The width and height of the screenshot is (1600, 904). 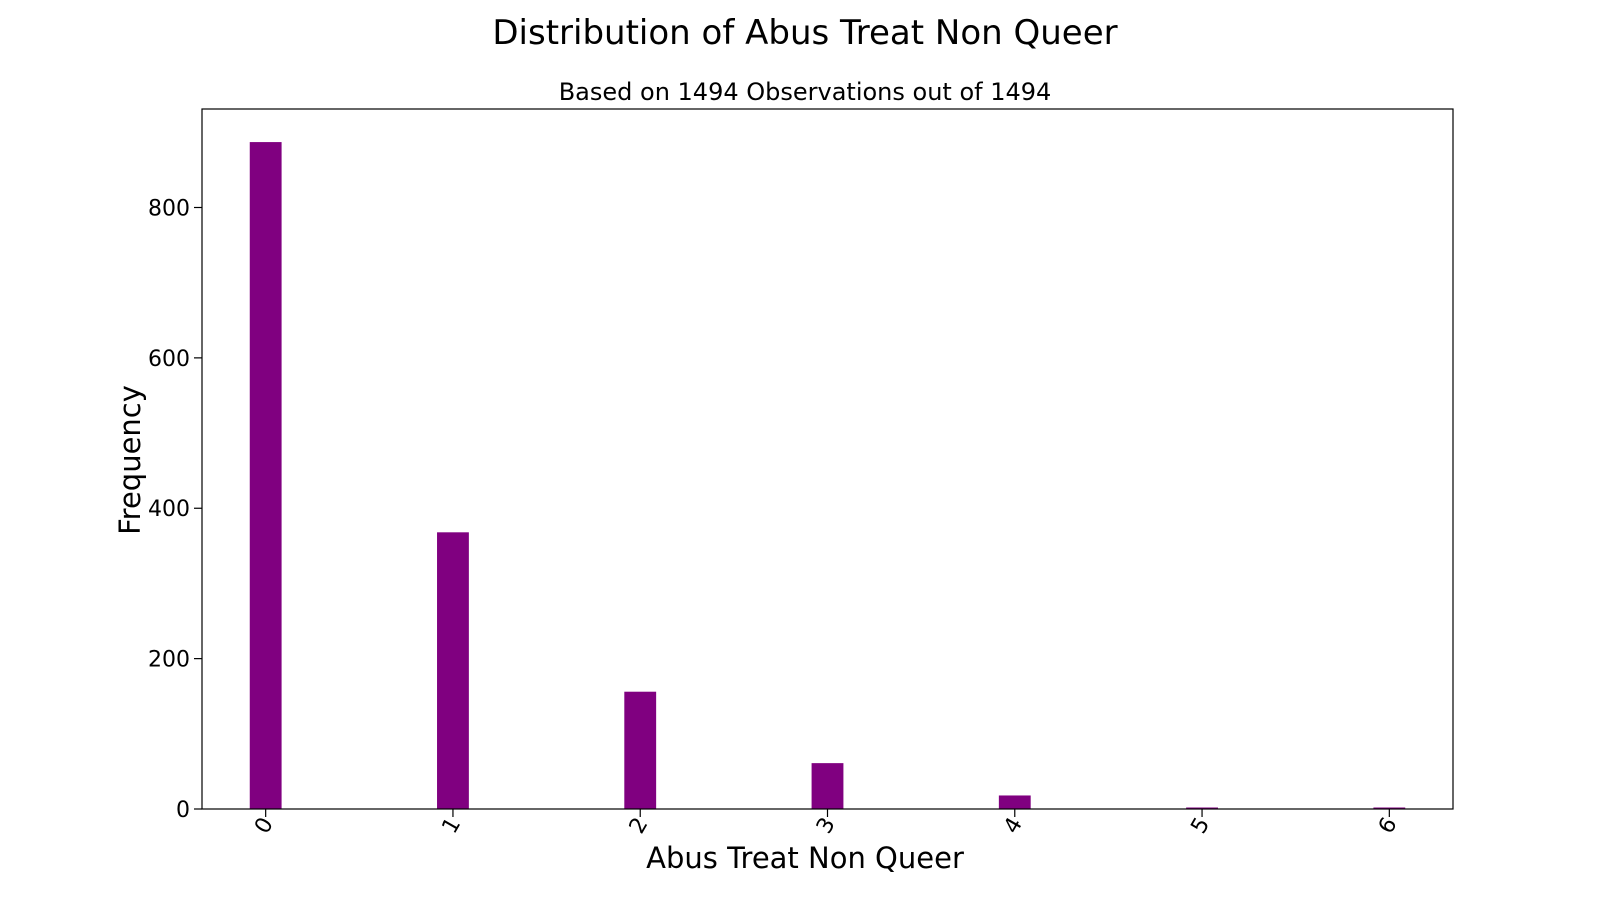 I want to click on x-tick-label-5: 5, so click(x=1201, y=826).